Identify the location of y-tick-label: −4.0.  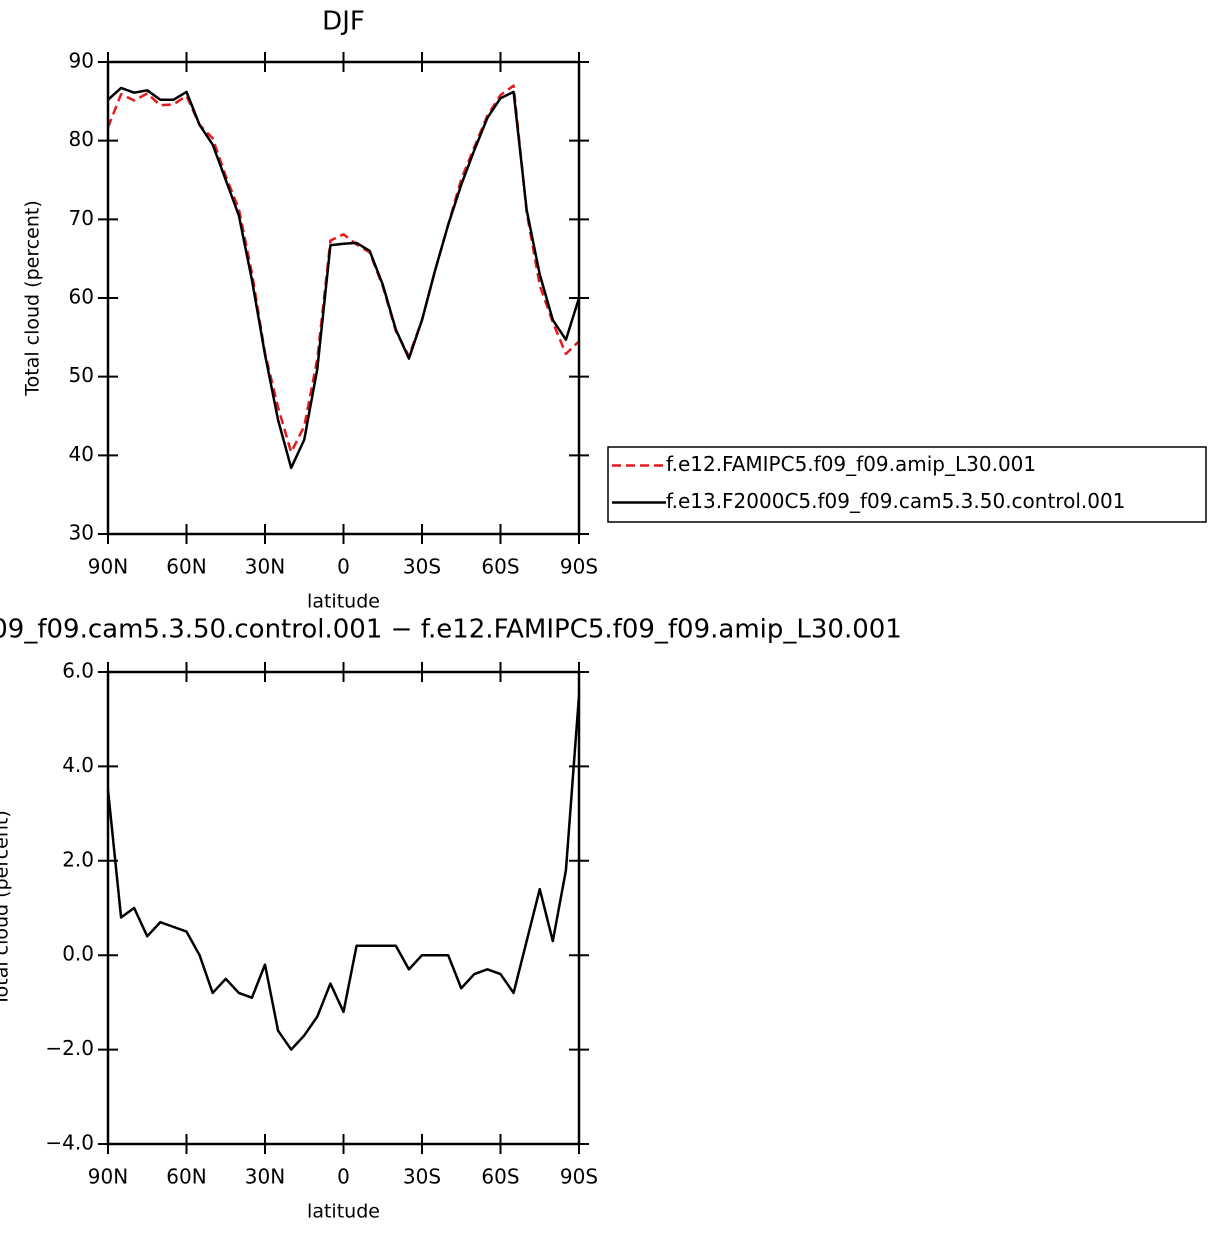
(69, 1143).